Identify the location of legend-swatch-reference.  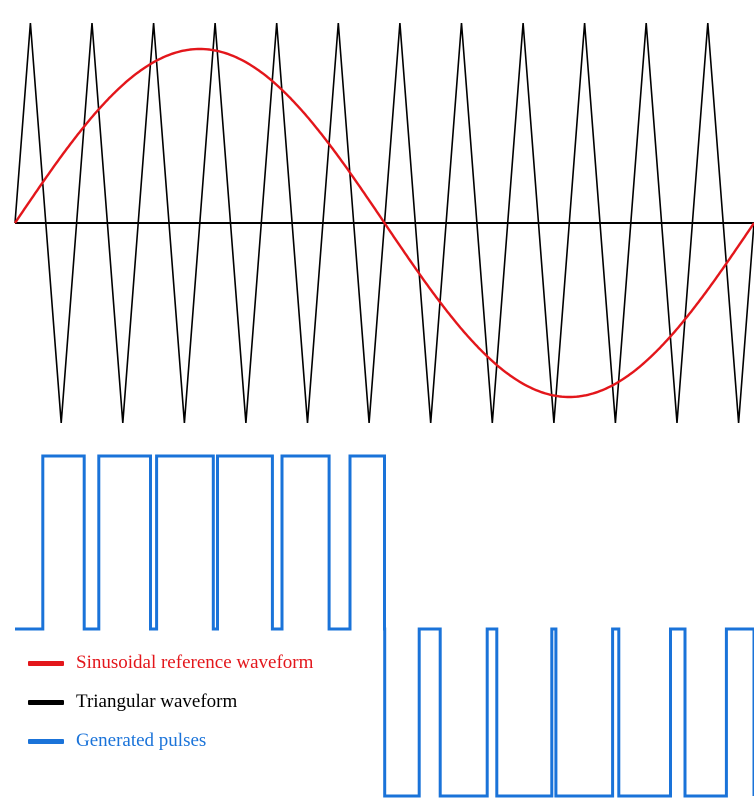
(46, 663).